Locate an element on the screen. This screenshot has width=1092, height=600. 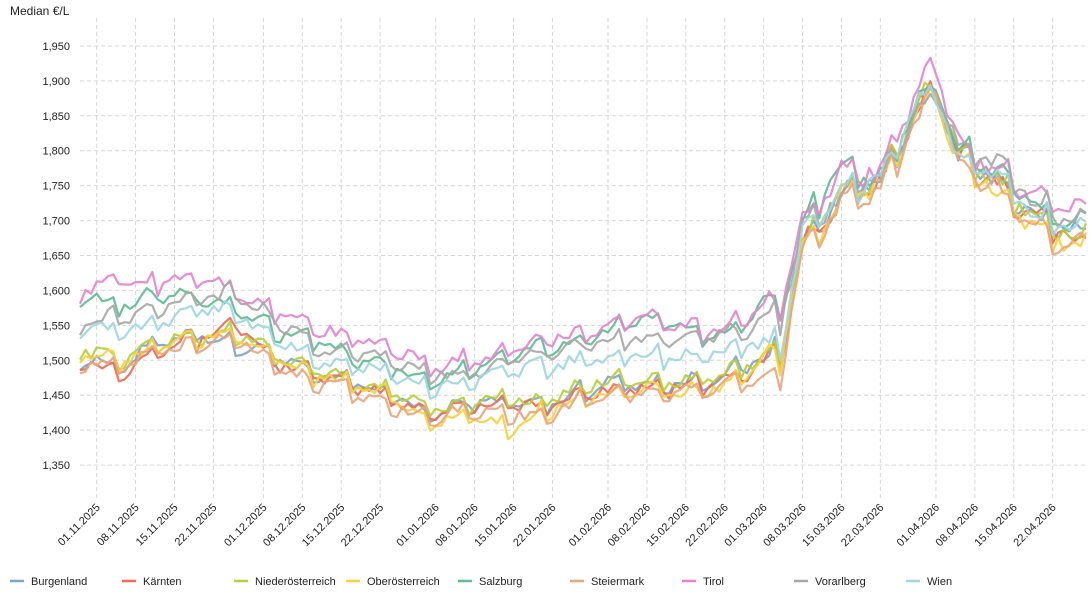
y-tick-label: 1,550 is located at coordinates (56, 326).